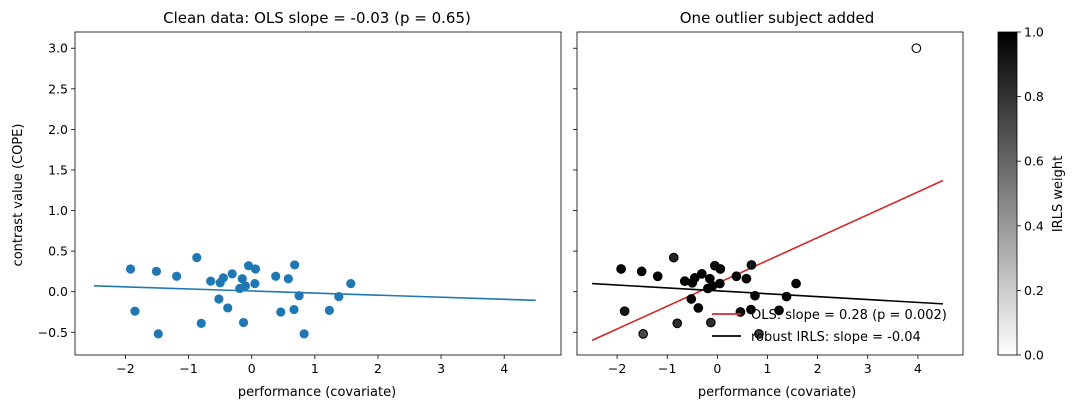 The image size is (1074, 410). Describe the element at coordinates (868, 368) in the screenshot. I see `right-x-tick-label: 3` at that location.